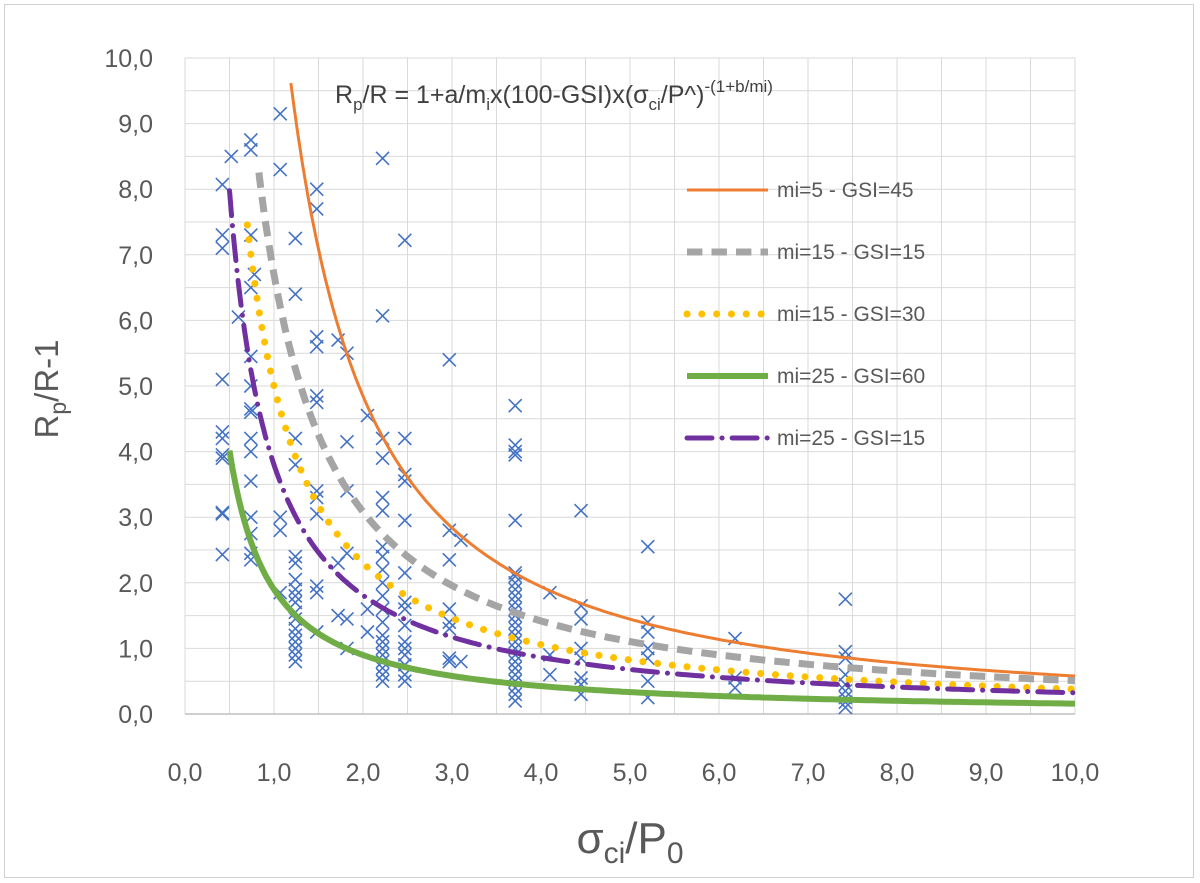 The height and width of the screenshot is (883, 1200). What do you see at coordinates (719, 773) in the screenshot?
I see `x-tick-label: 6,0` at bounding box center [719, 773].